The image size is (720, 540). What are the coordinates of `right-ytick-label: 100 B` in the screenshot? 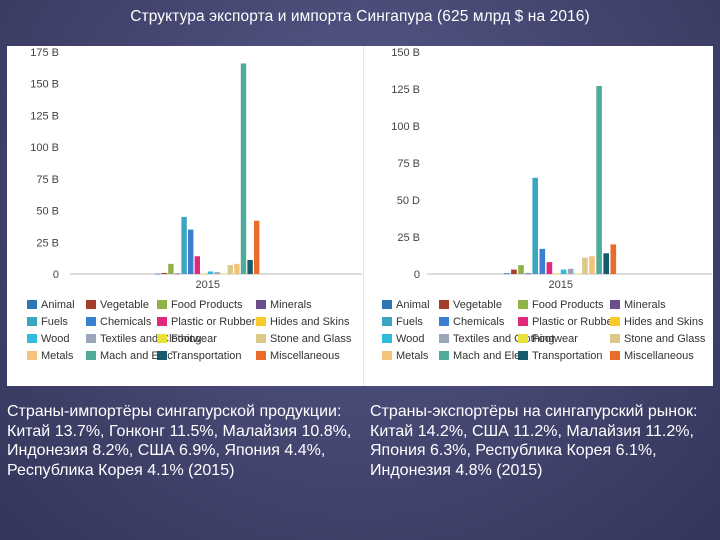 It's located at (405, 127).